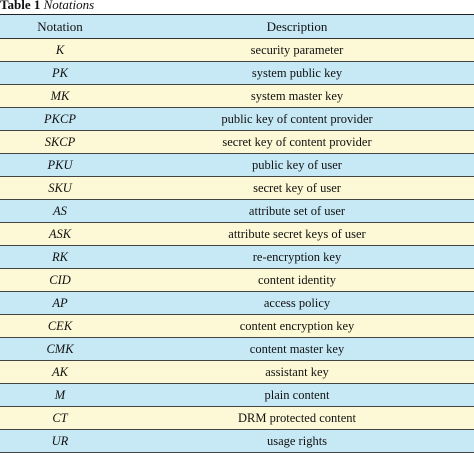  What do you see at coordinates (297, 119) in the screenshot?
I see `description-cell: public key of content provider` at bounding box center [297, 119].